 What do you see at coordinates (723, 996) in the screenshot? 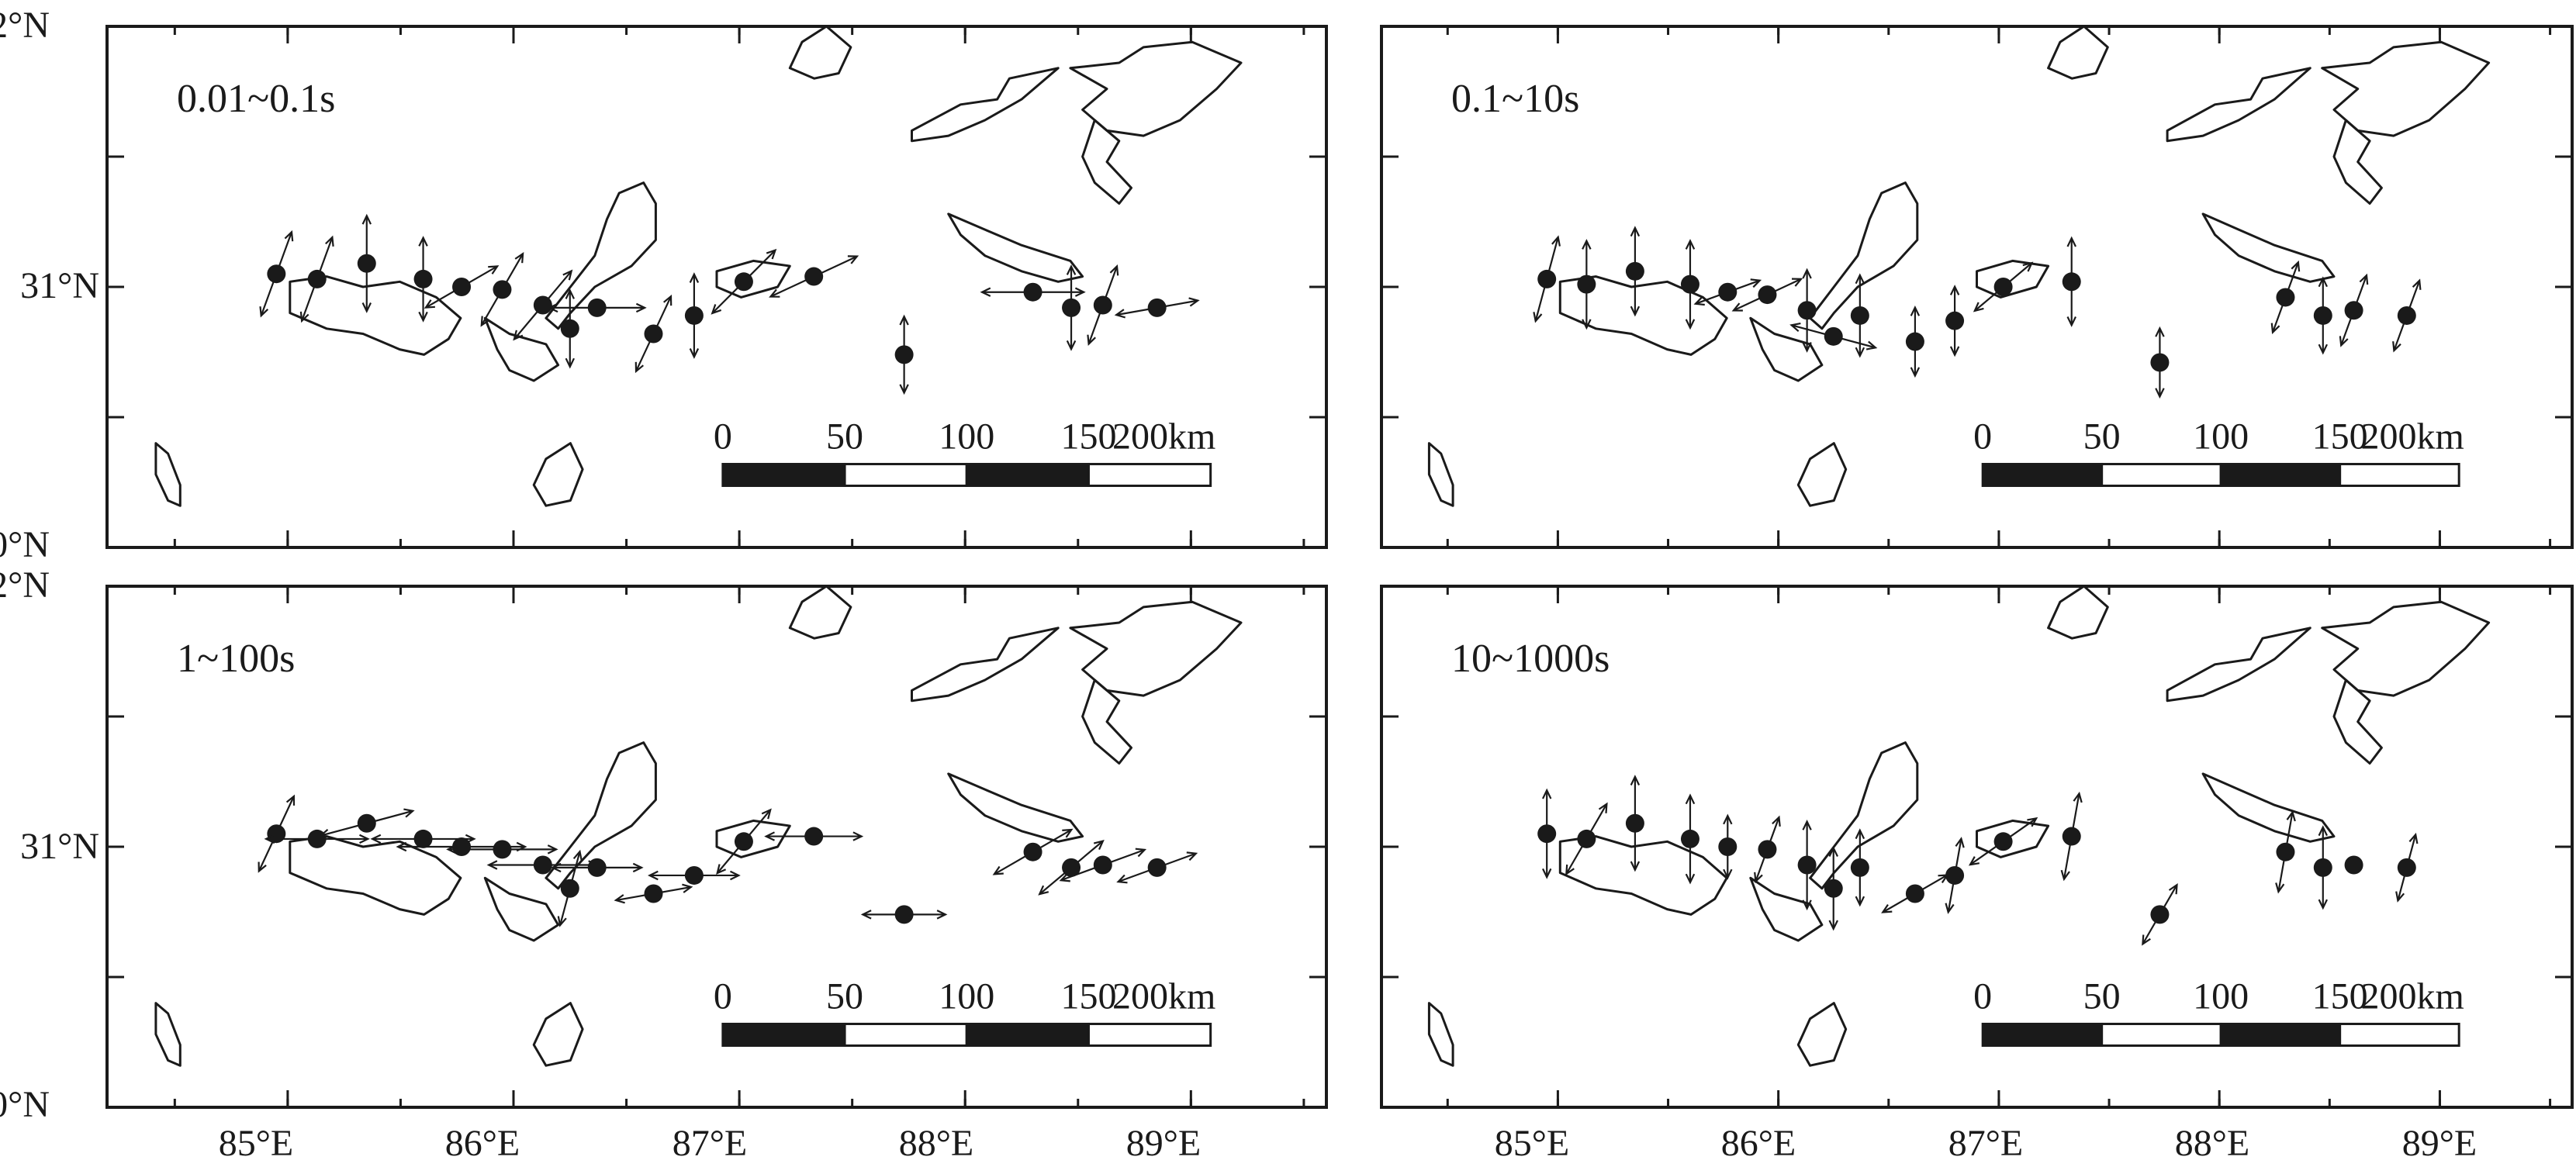
I see `scale-bar-label: 0` at bounding box center [723, 996].